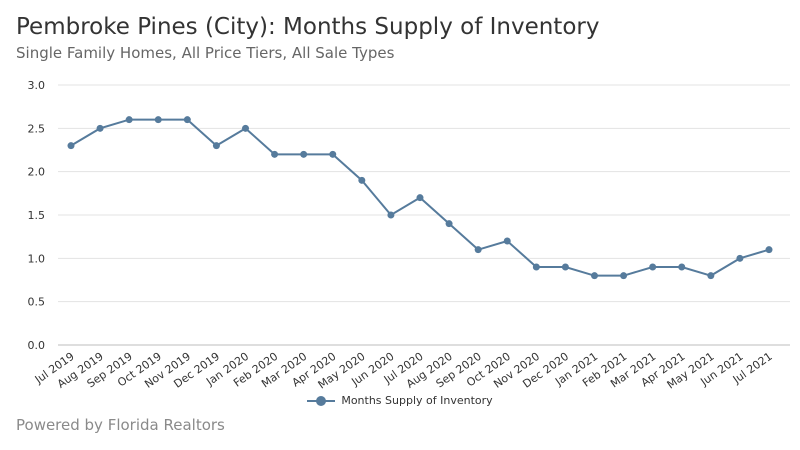 The width and height of the screenshot is (800, 450). Describe the element at coordinates (37, 85) in the screenshot. I see `y-tick-label: 3.0` at that location.